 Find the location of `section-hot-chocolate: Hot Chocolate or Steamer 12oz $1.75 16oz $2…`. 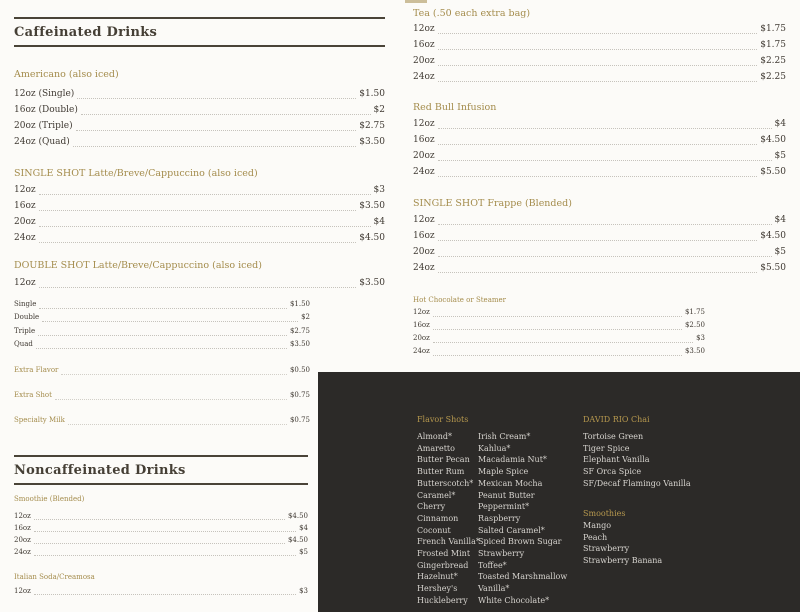

section-hot-chocolate: Hot Chocolate or Steamer 12oz $1.75 16oz $2… is located at coordinates (559, 327).